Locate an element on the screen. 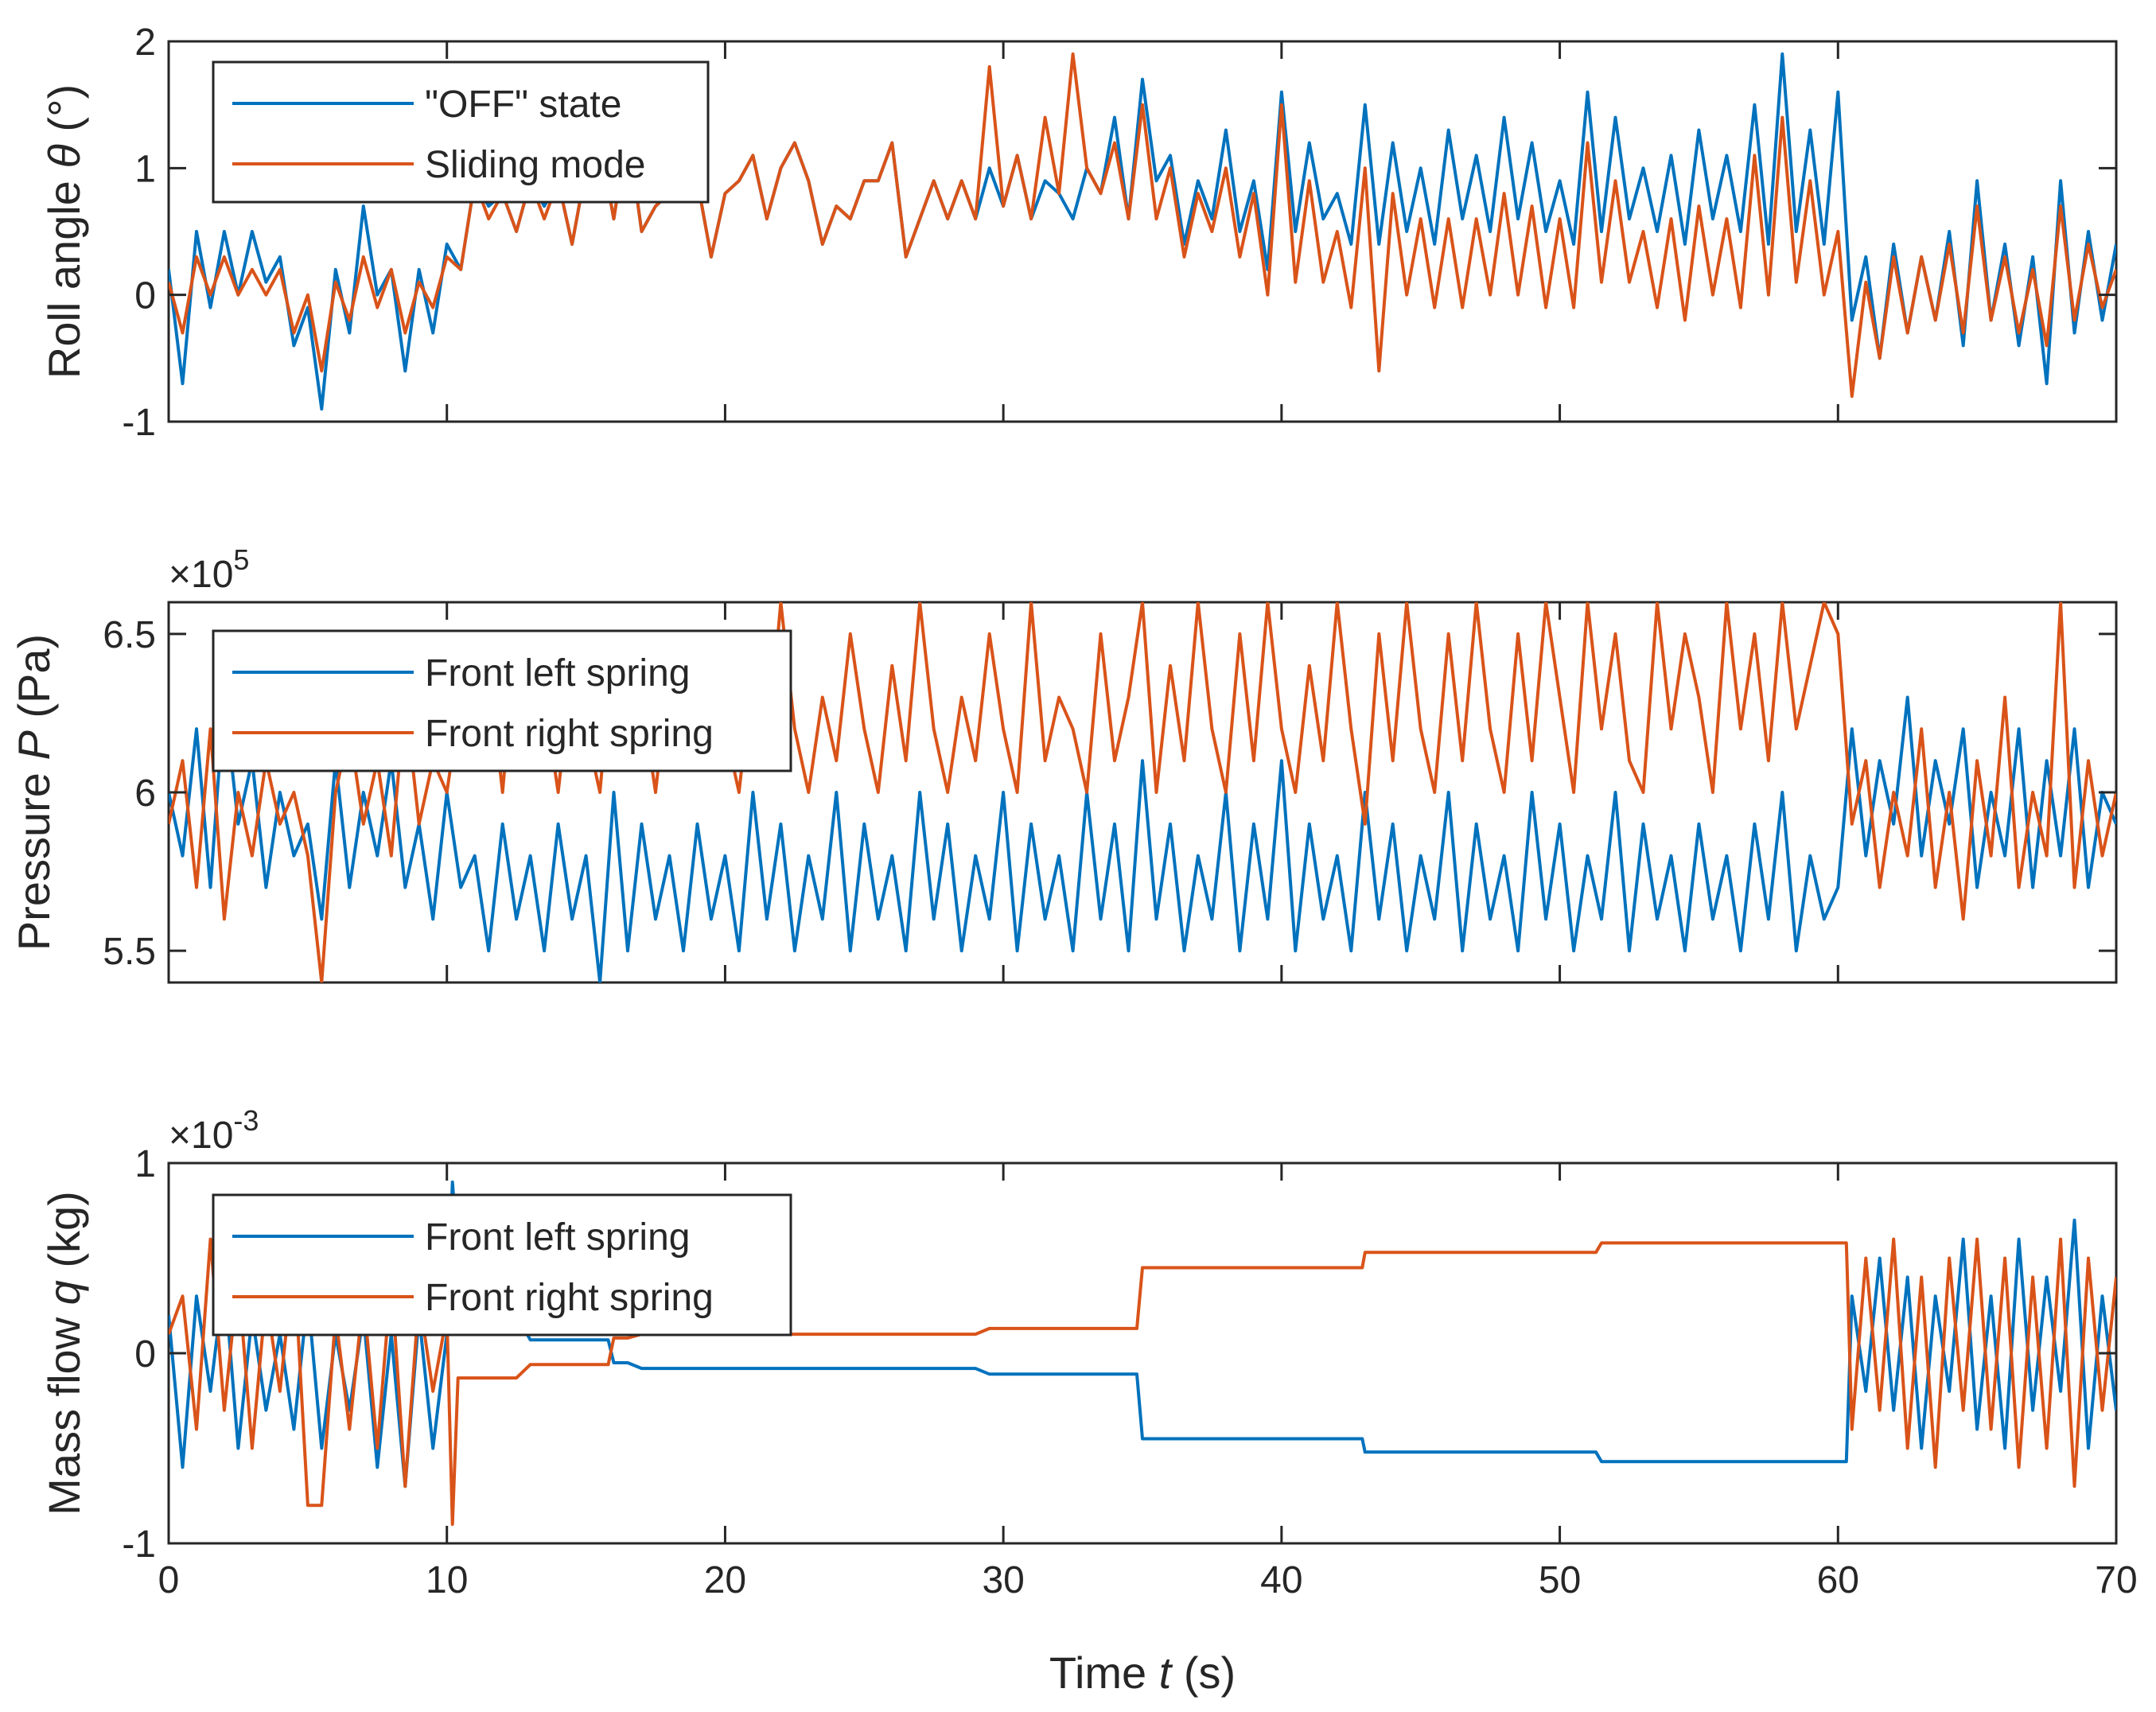 The height and width of the screenshot is (1712, 2156). x-axis-label: Time t (s) is located at coordinates (1142, 1673).